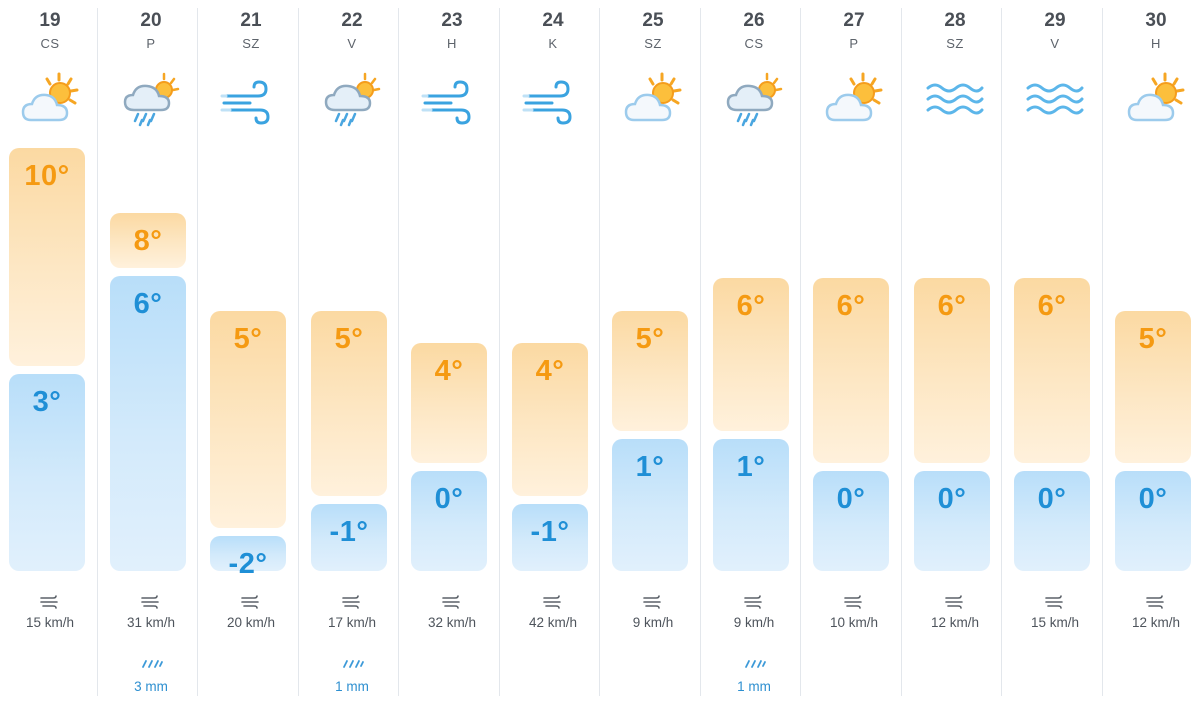  I want to click on day-column: 20 P 8° 6° 31 km/h, so click(151, 348).